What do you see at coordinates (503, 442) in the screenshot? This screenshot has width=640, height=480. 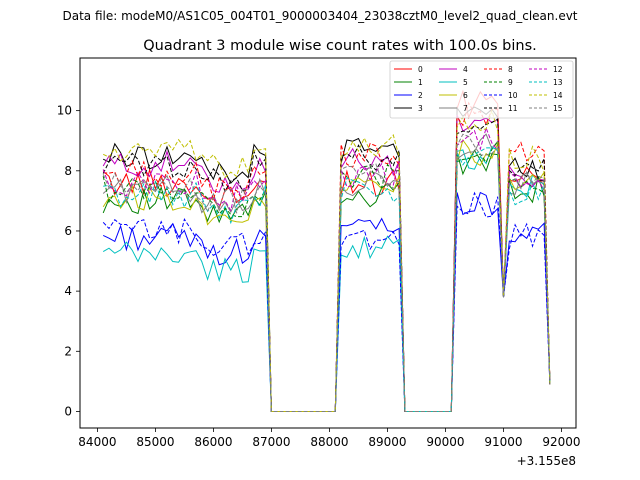 I see `x-tick-label: 91000` at bounding box center [503, 442].